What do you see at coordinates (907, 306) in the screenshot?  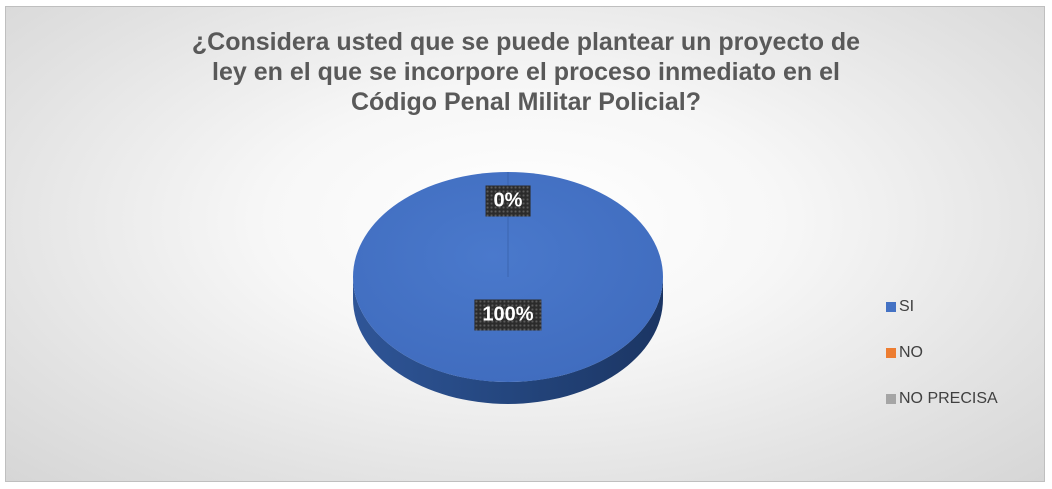 I see `legend-label-si: SI` at bounding box center [907, 306].